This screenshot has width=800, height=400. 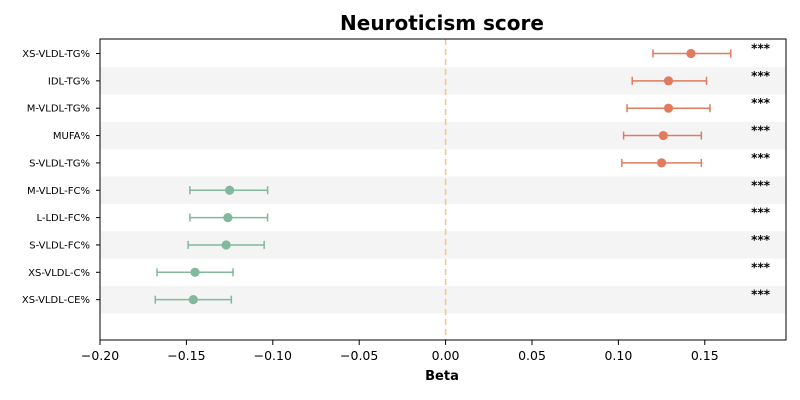 I want to click on x-tick-label: −0.15, so click(x=186, y=355).